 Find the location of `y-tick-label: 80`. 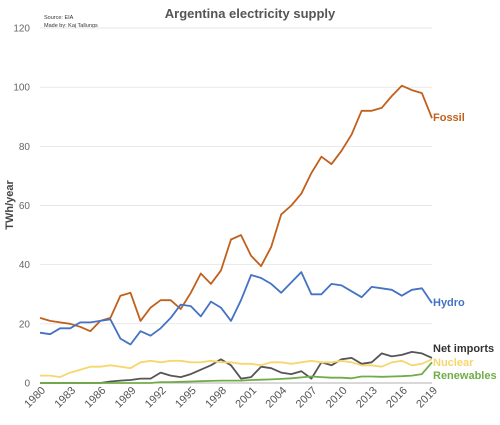

y-tick-label: 80 is located at coordinates (25, 147).